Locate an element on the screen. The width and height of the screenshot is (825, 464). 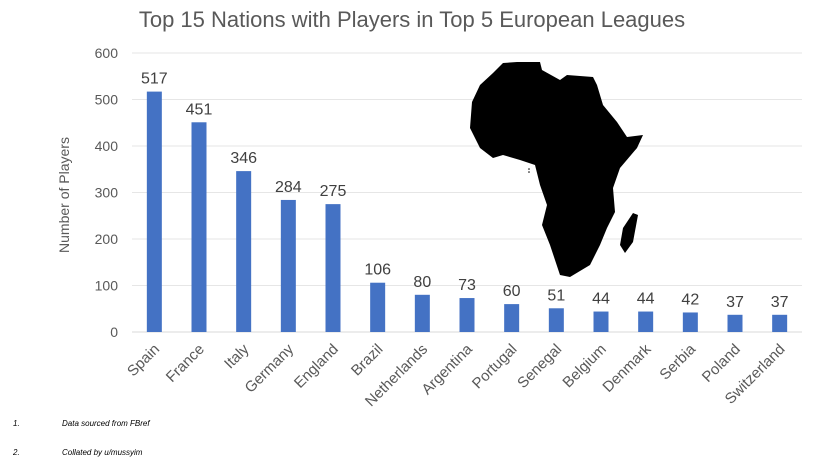
footnote-2: 2. Collated by u/mussyim is located at coordinates (77, 452).